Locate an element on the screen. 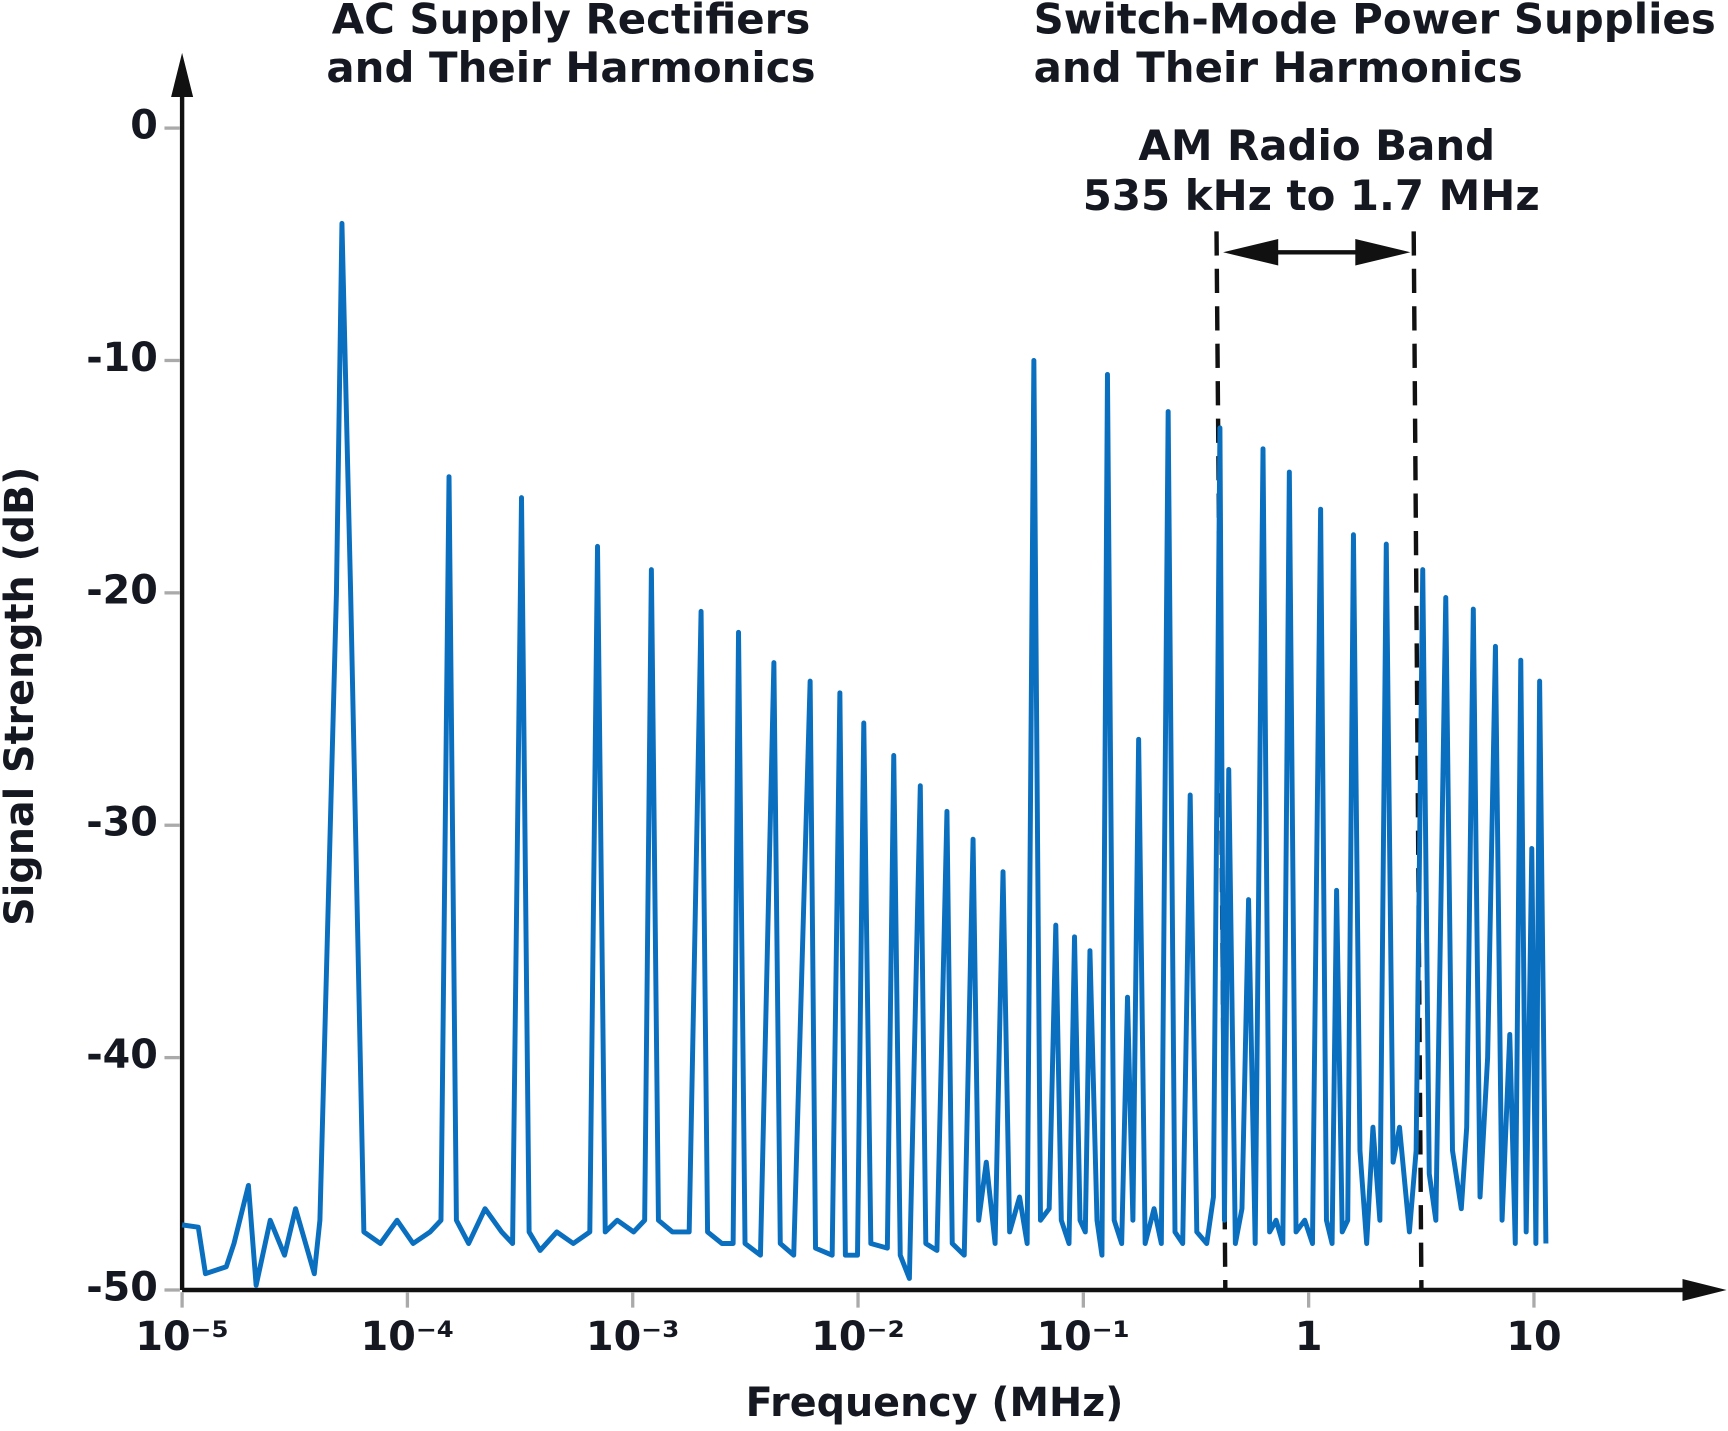  annotation: AM Radio Band is located at coordinates (1316, 145).